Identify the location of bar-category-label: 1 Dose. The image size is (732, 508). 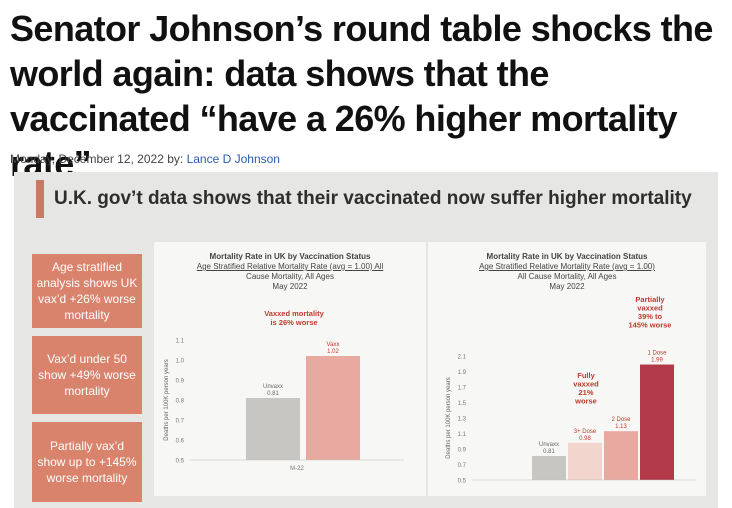
(657, 354).